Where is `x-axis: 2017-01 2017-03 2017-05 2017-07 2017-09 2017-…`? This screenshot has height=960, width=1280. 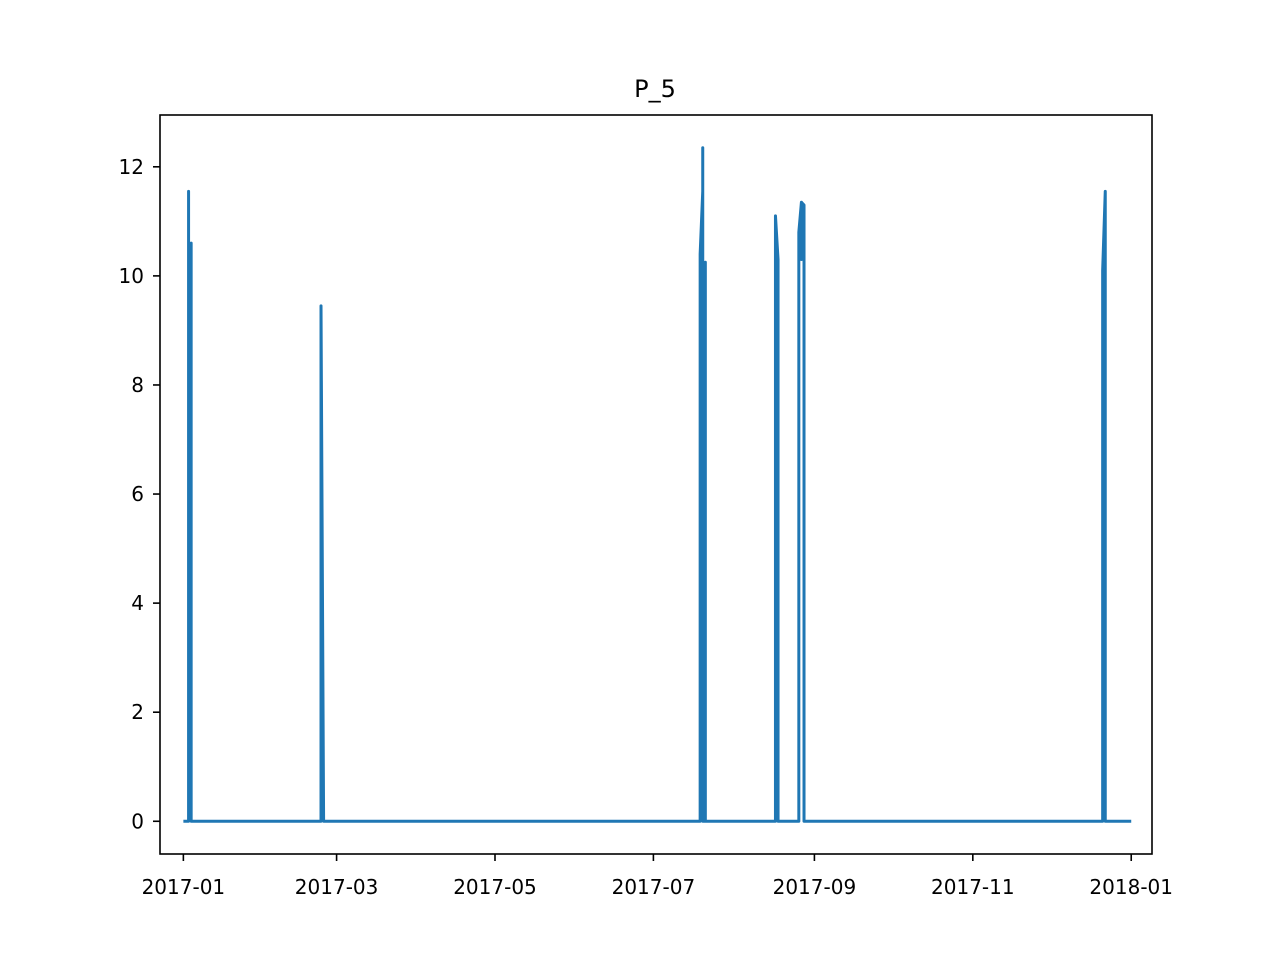
x-axis: 2017-01 2017-03 2017-05 2017-07 2017-09 2017-… is located at coordinates (657, 876).